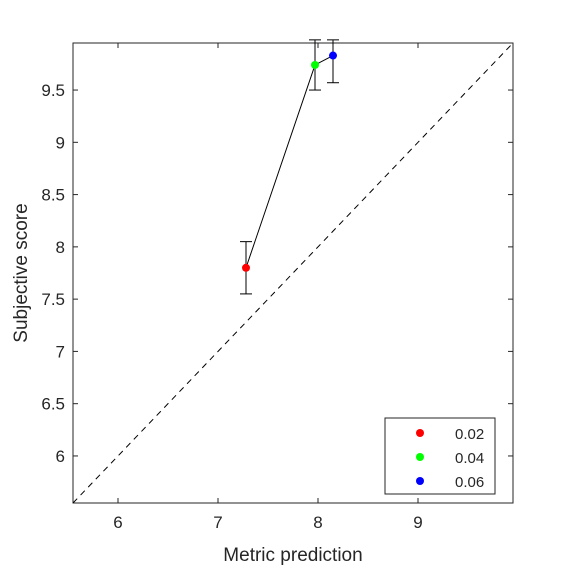 The width and height of the screenshot is (567, 567). I want to click on y-tick-label: 8, so click(60, 247).